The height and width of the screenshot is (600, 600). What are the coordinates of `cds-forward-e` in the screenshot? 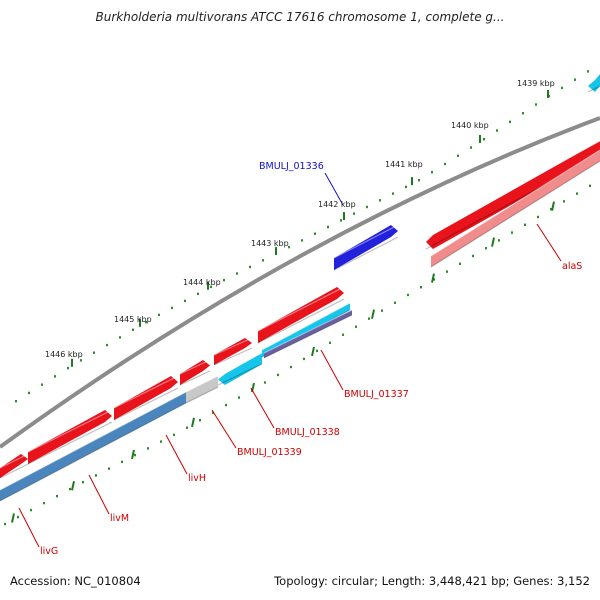 It's located at (233, 351).